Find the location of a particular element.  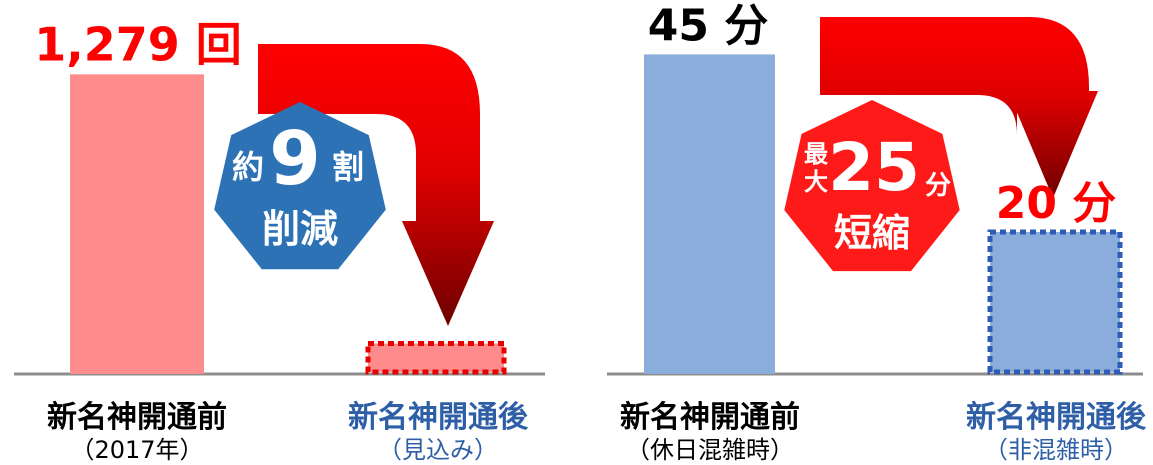

badge-text: 分 is located at coordinates (938, 186).